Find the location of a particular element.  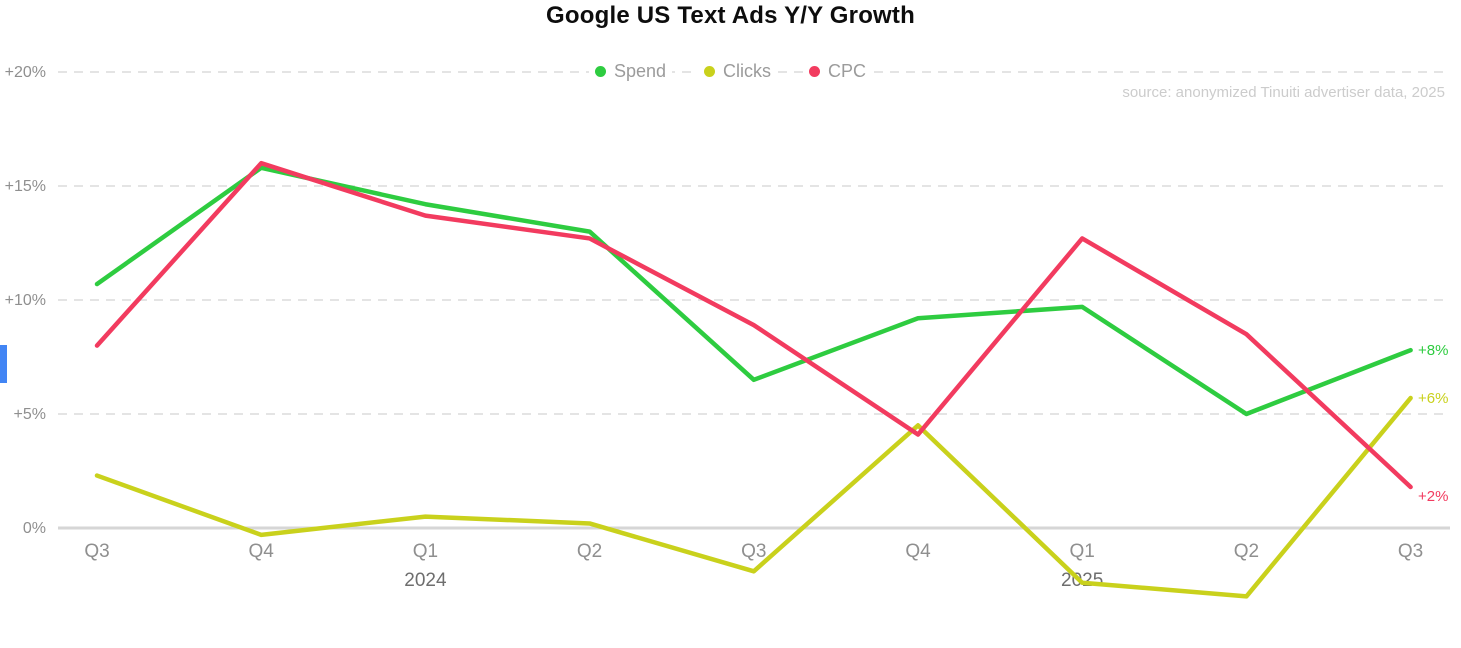

legend-label-spend: Spend is located at coordinates (640, 71).